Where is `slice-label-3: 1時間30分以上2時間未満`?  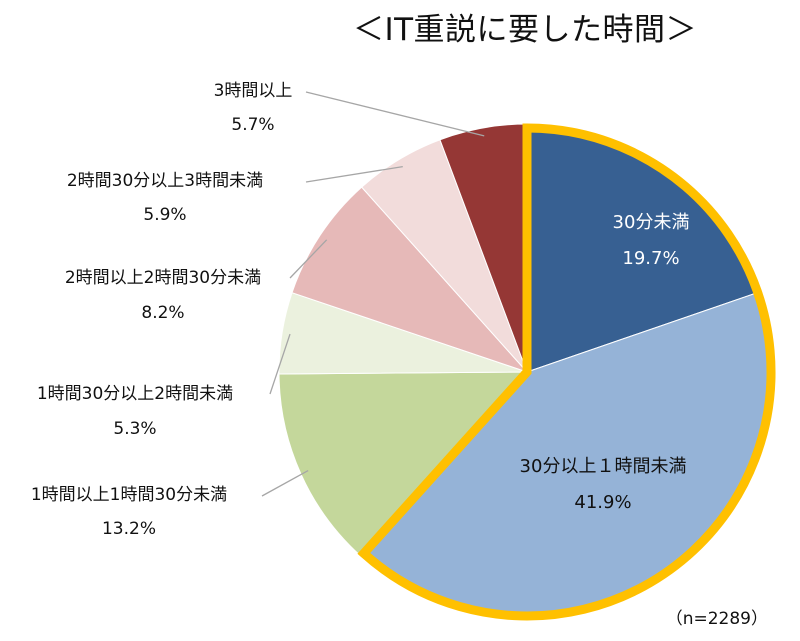
slice-label-3: 1時間30分以上2時間未満 is located at coordinates (135, 394).